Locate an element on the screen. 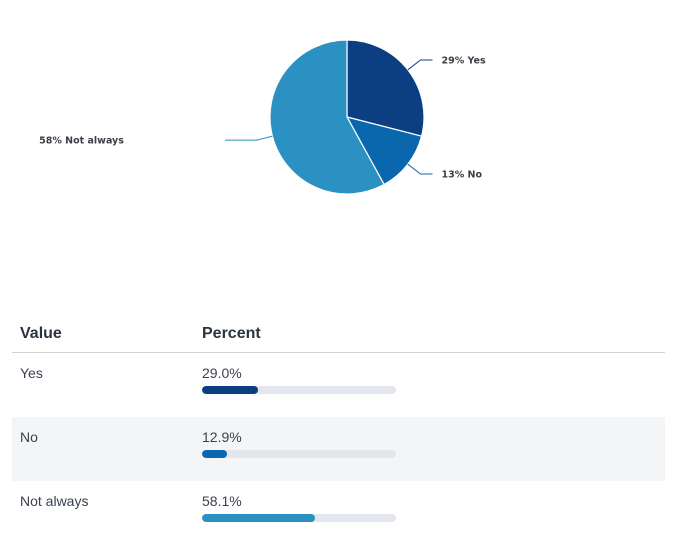 This screenshot has width=679, height=545. pie-slice-not-always is located at coordinates (327, 117).